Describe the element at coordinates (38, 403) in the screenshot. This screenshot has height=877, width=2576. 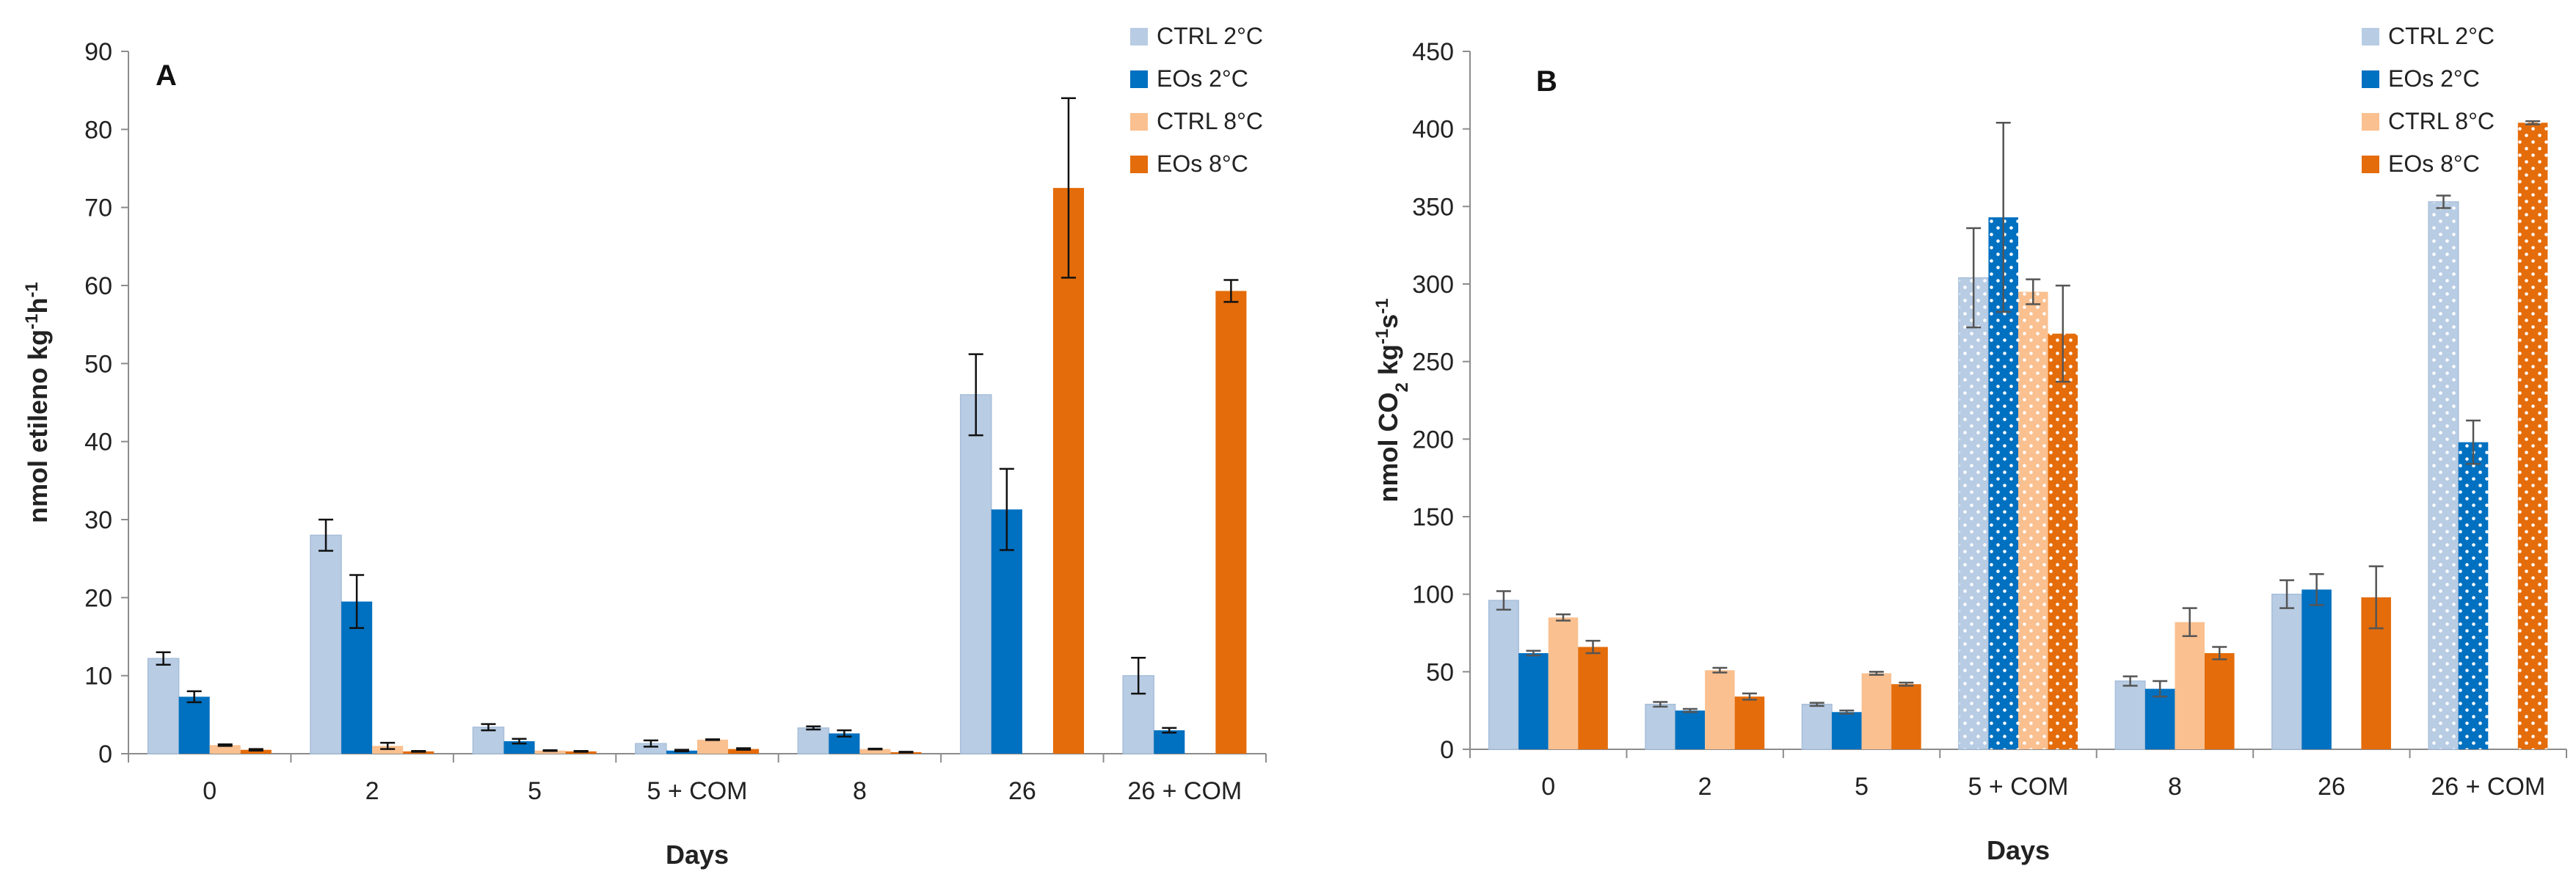
I see `y-axis-label: nmol etileno kg-1h-1` at that location.